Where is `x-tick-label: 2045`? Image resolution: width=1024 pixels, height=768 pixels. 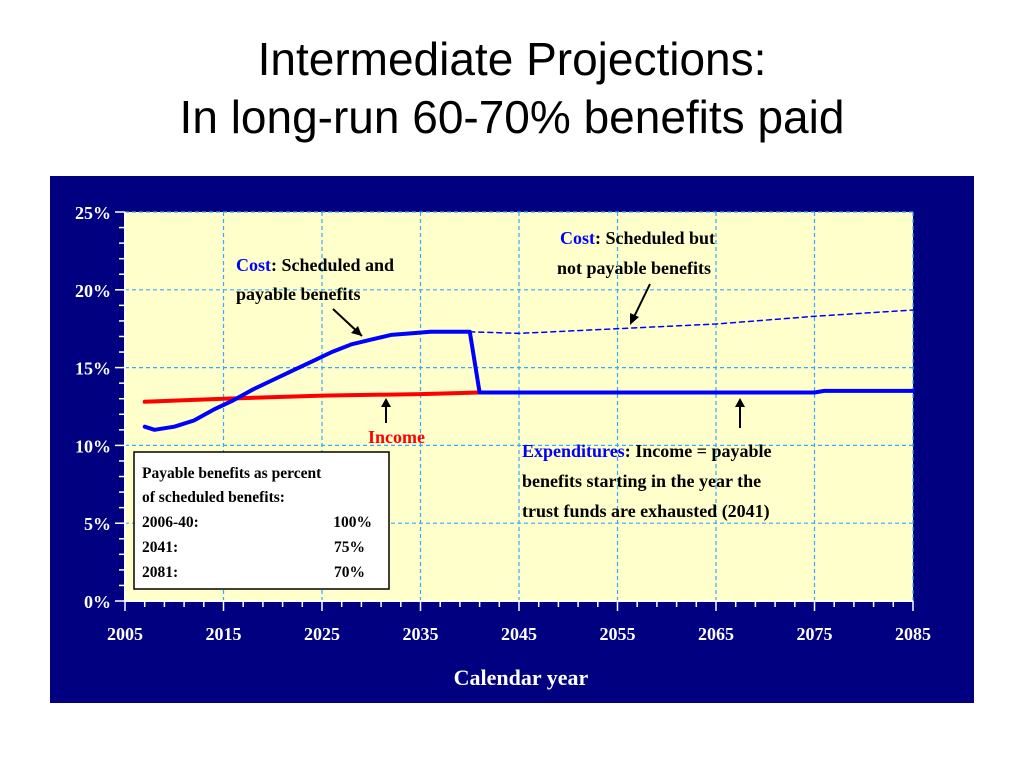 x-tick-label: 2045 is located at coordinates (519, 634).